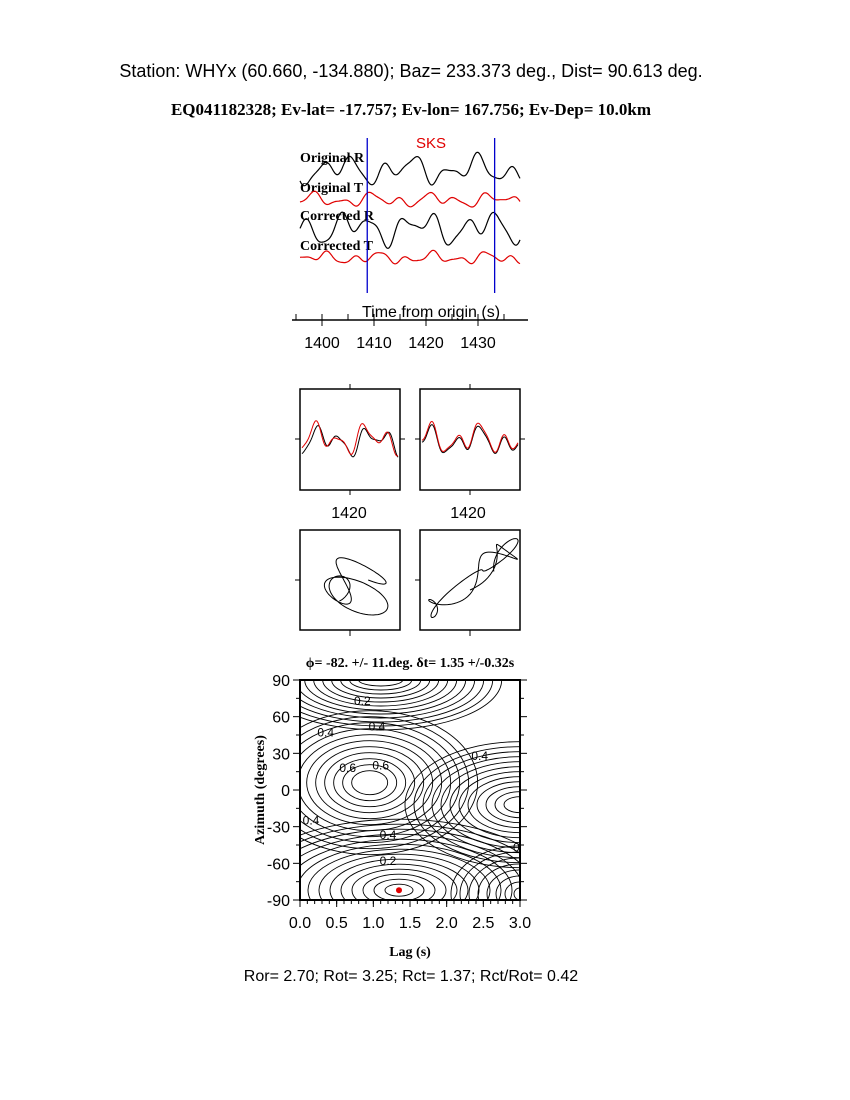 The width and height of the screenshot is (850, 1100). What do you see at coordinates (520, 923) in the screenshot?
I see `x-tick-label: 3.0` at bounding box center [520, 923].